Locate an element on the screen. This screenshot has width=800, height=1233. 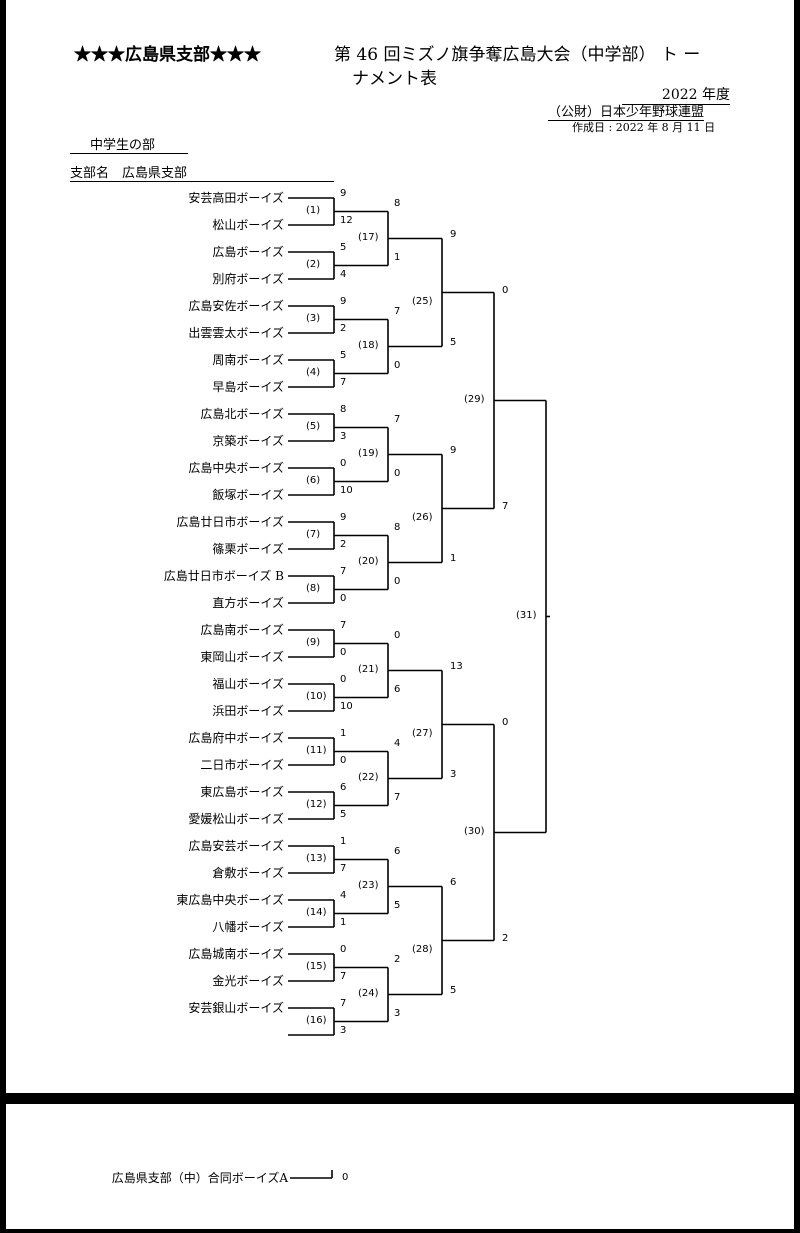
match-number: (8) is located at coordinates (313, 588).